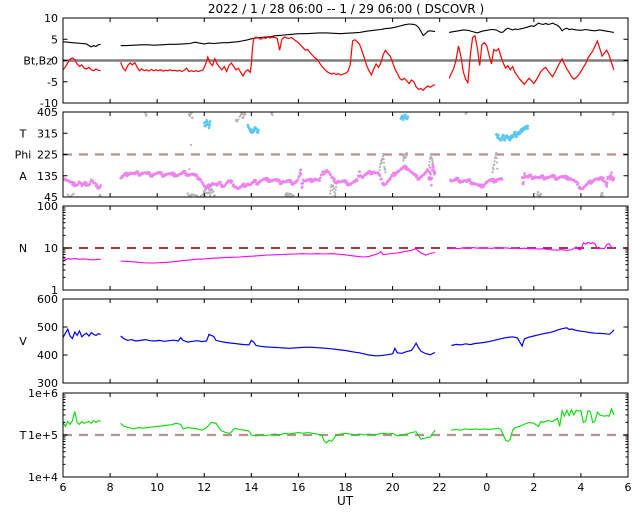 The image size is (640, 512). I want to click on x-tick-label: 22, so click(440, 487).